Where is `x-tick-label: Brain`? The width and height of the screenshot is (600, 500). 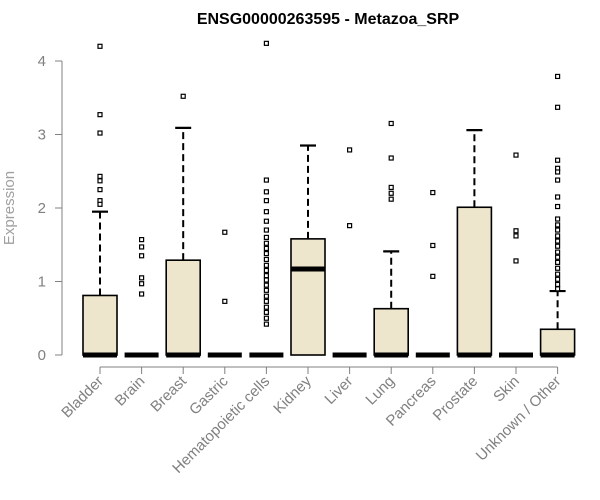 x-tick-label: Brain is located at coordinates (130, 391).